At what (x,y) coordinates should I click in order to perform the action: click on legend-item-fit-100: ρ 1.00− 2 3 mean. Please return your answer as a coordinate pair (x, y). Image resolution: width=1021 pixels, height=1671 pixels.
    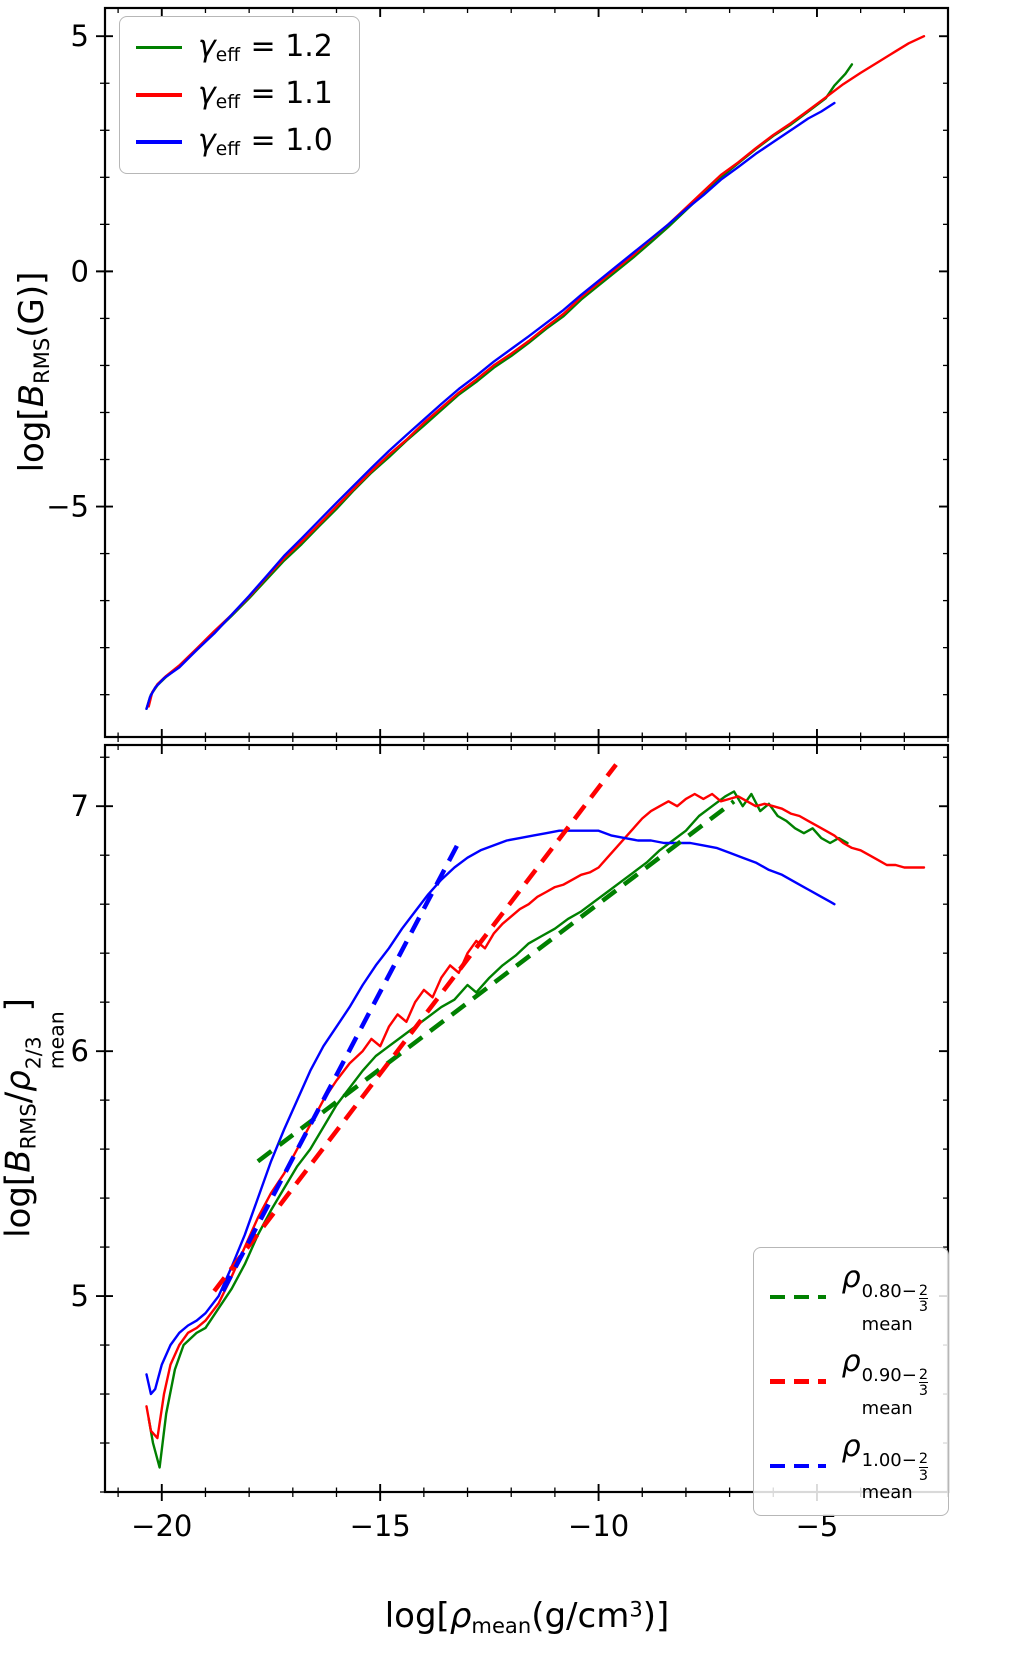
    Looking at the image, I should click on (848, 1466).